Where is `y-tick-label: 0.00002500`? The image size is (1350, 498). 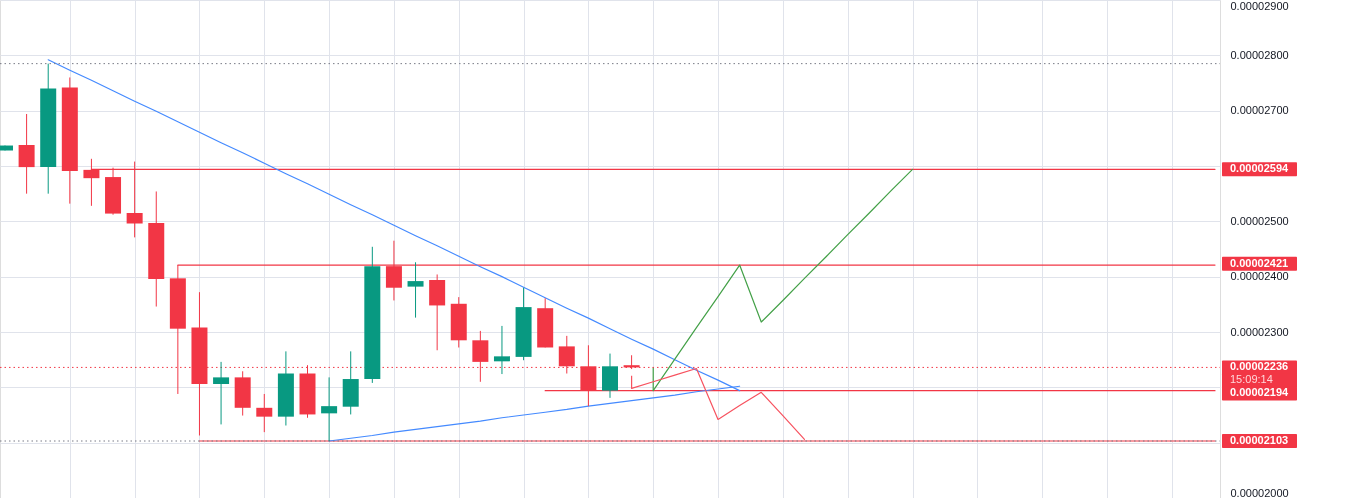 y-tick-label: 0.00002500 is located at coordinates (1259, 220).